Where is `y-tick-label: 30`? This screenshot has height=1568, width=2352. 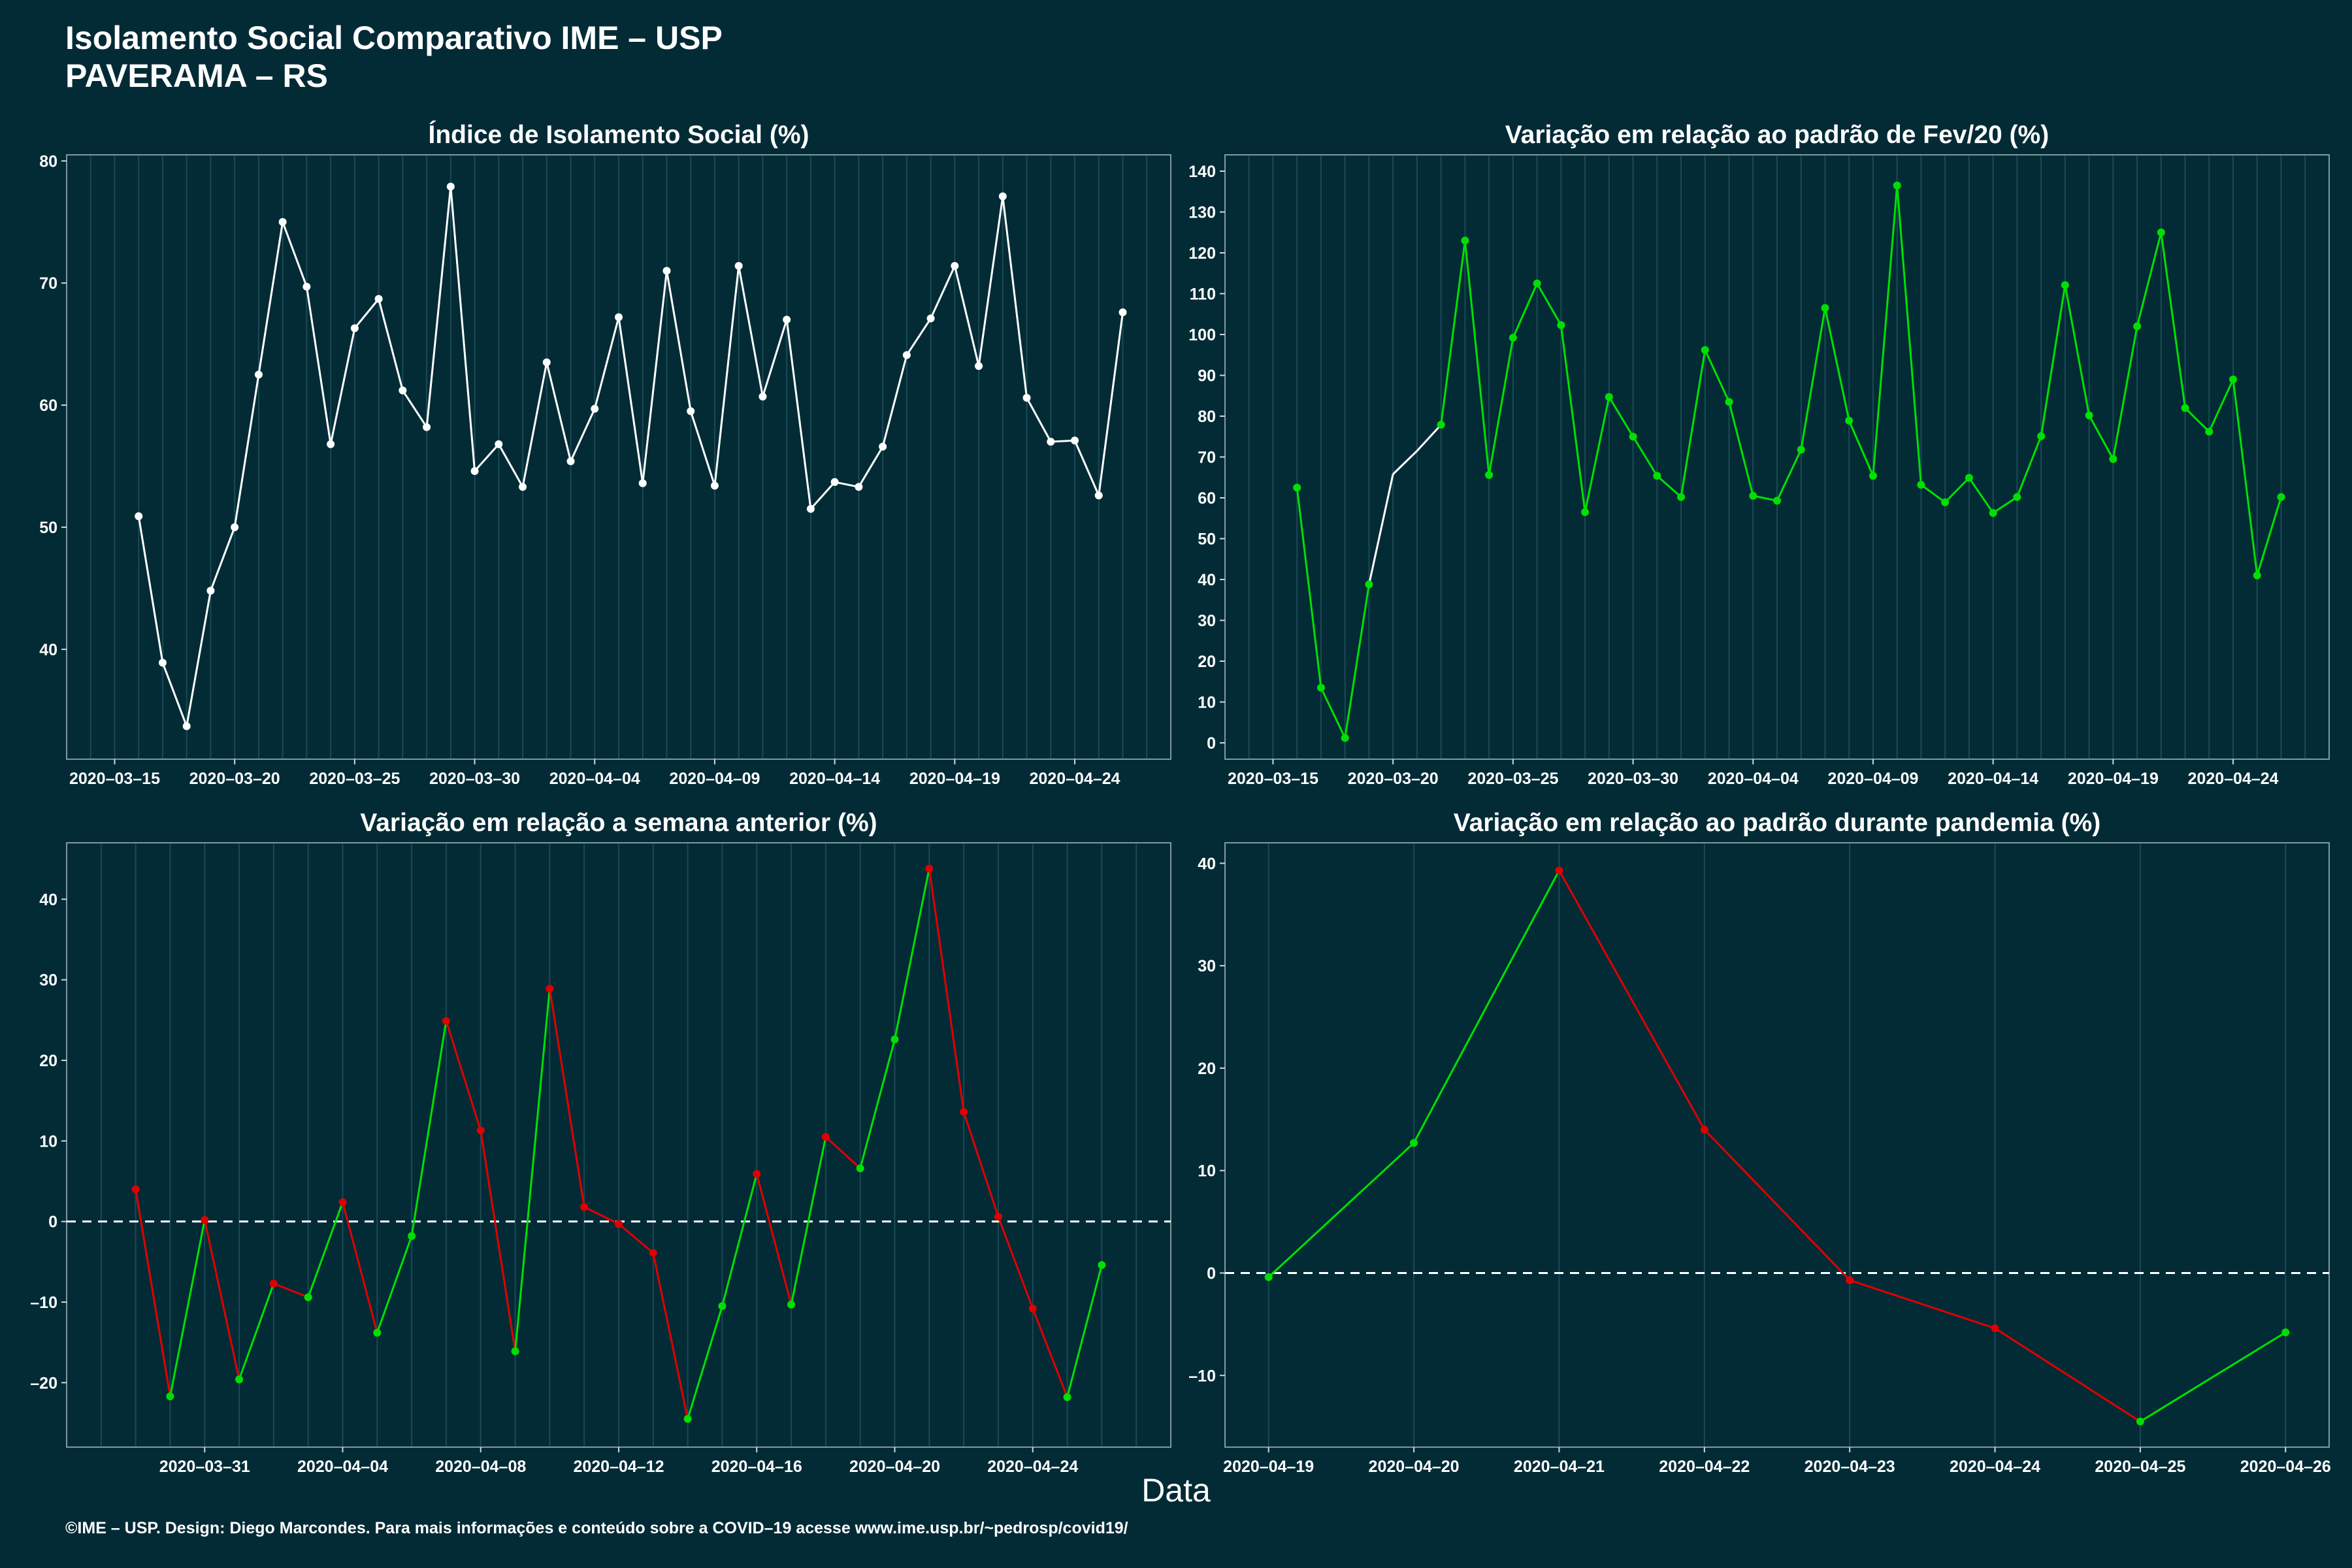 y-tick-label: 30 is located at coordinates (1207, 966).